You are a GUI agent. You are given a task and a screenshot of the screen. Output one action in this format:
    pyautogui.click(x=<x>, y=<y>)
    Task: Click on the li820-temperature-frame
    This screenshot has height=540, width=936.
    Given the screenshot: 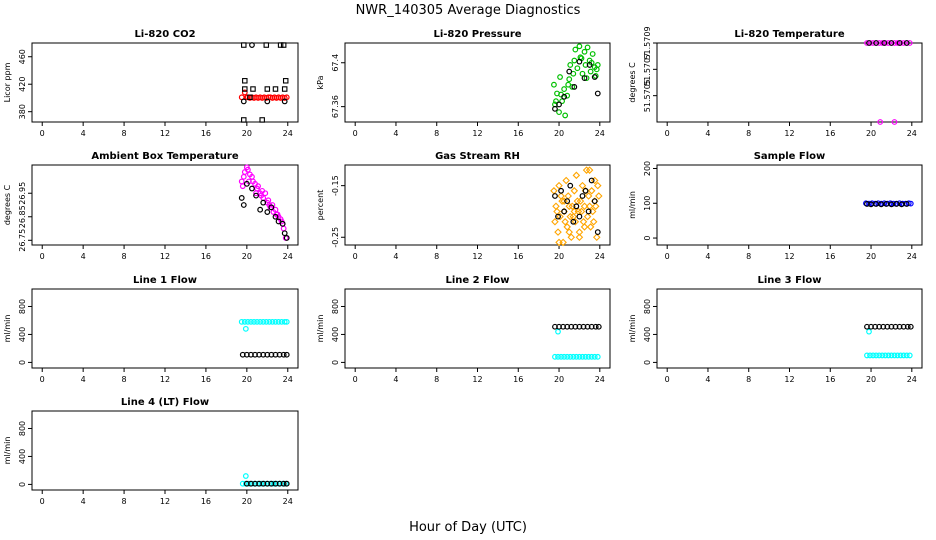 What is the action you would take?
    pyautogui.click(x=789, y=82)
    